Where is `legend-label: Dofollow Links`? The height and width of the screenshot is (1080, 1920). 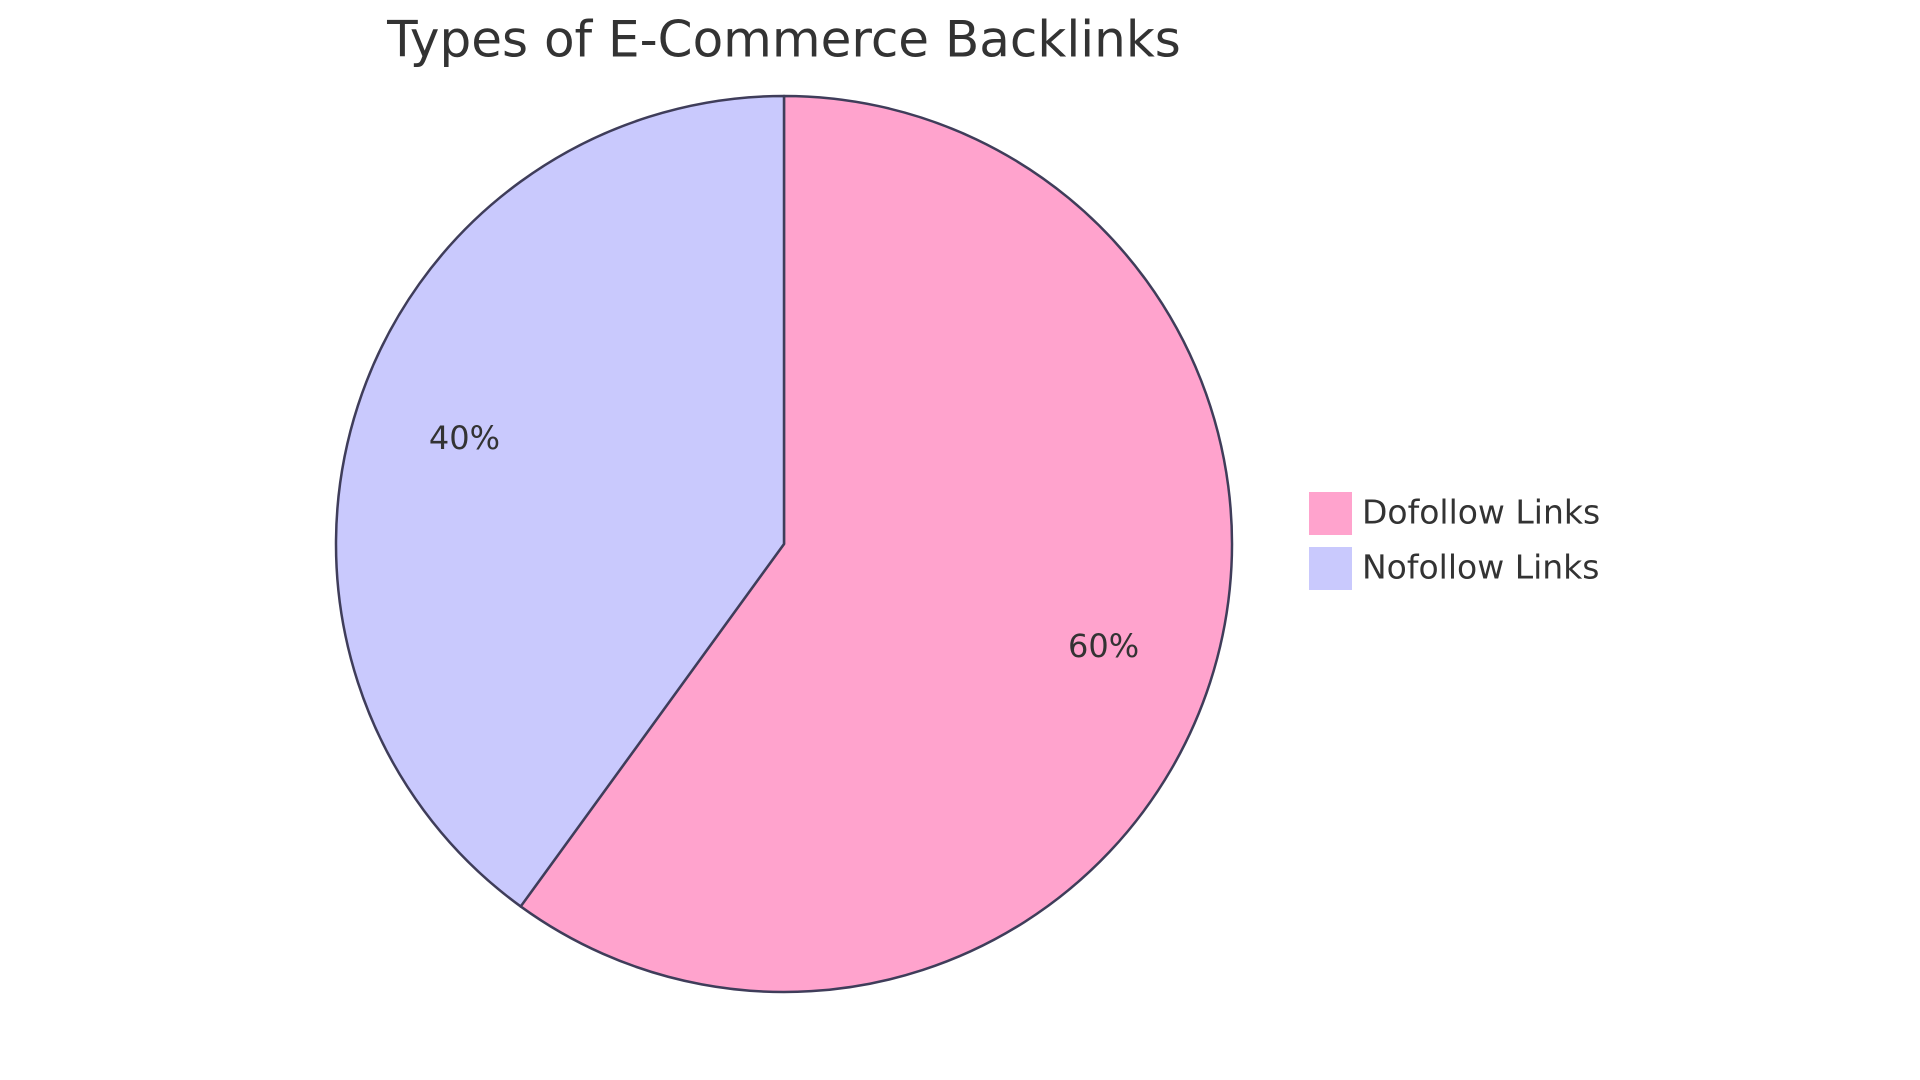
legend-label: Dofollow Links is located at coordinates (1481, 512).